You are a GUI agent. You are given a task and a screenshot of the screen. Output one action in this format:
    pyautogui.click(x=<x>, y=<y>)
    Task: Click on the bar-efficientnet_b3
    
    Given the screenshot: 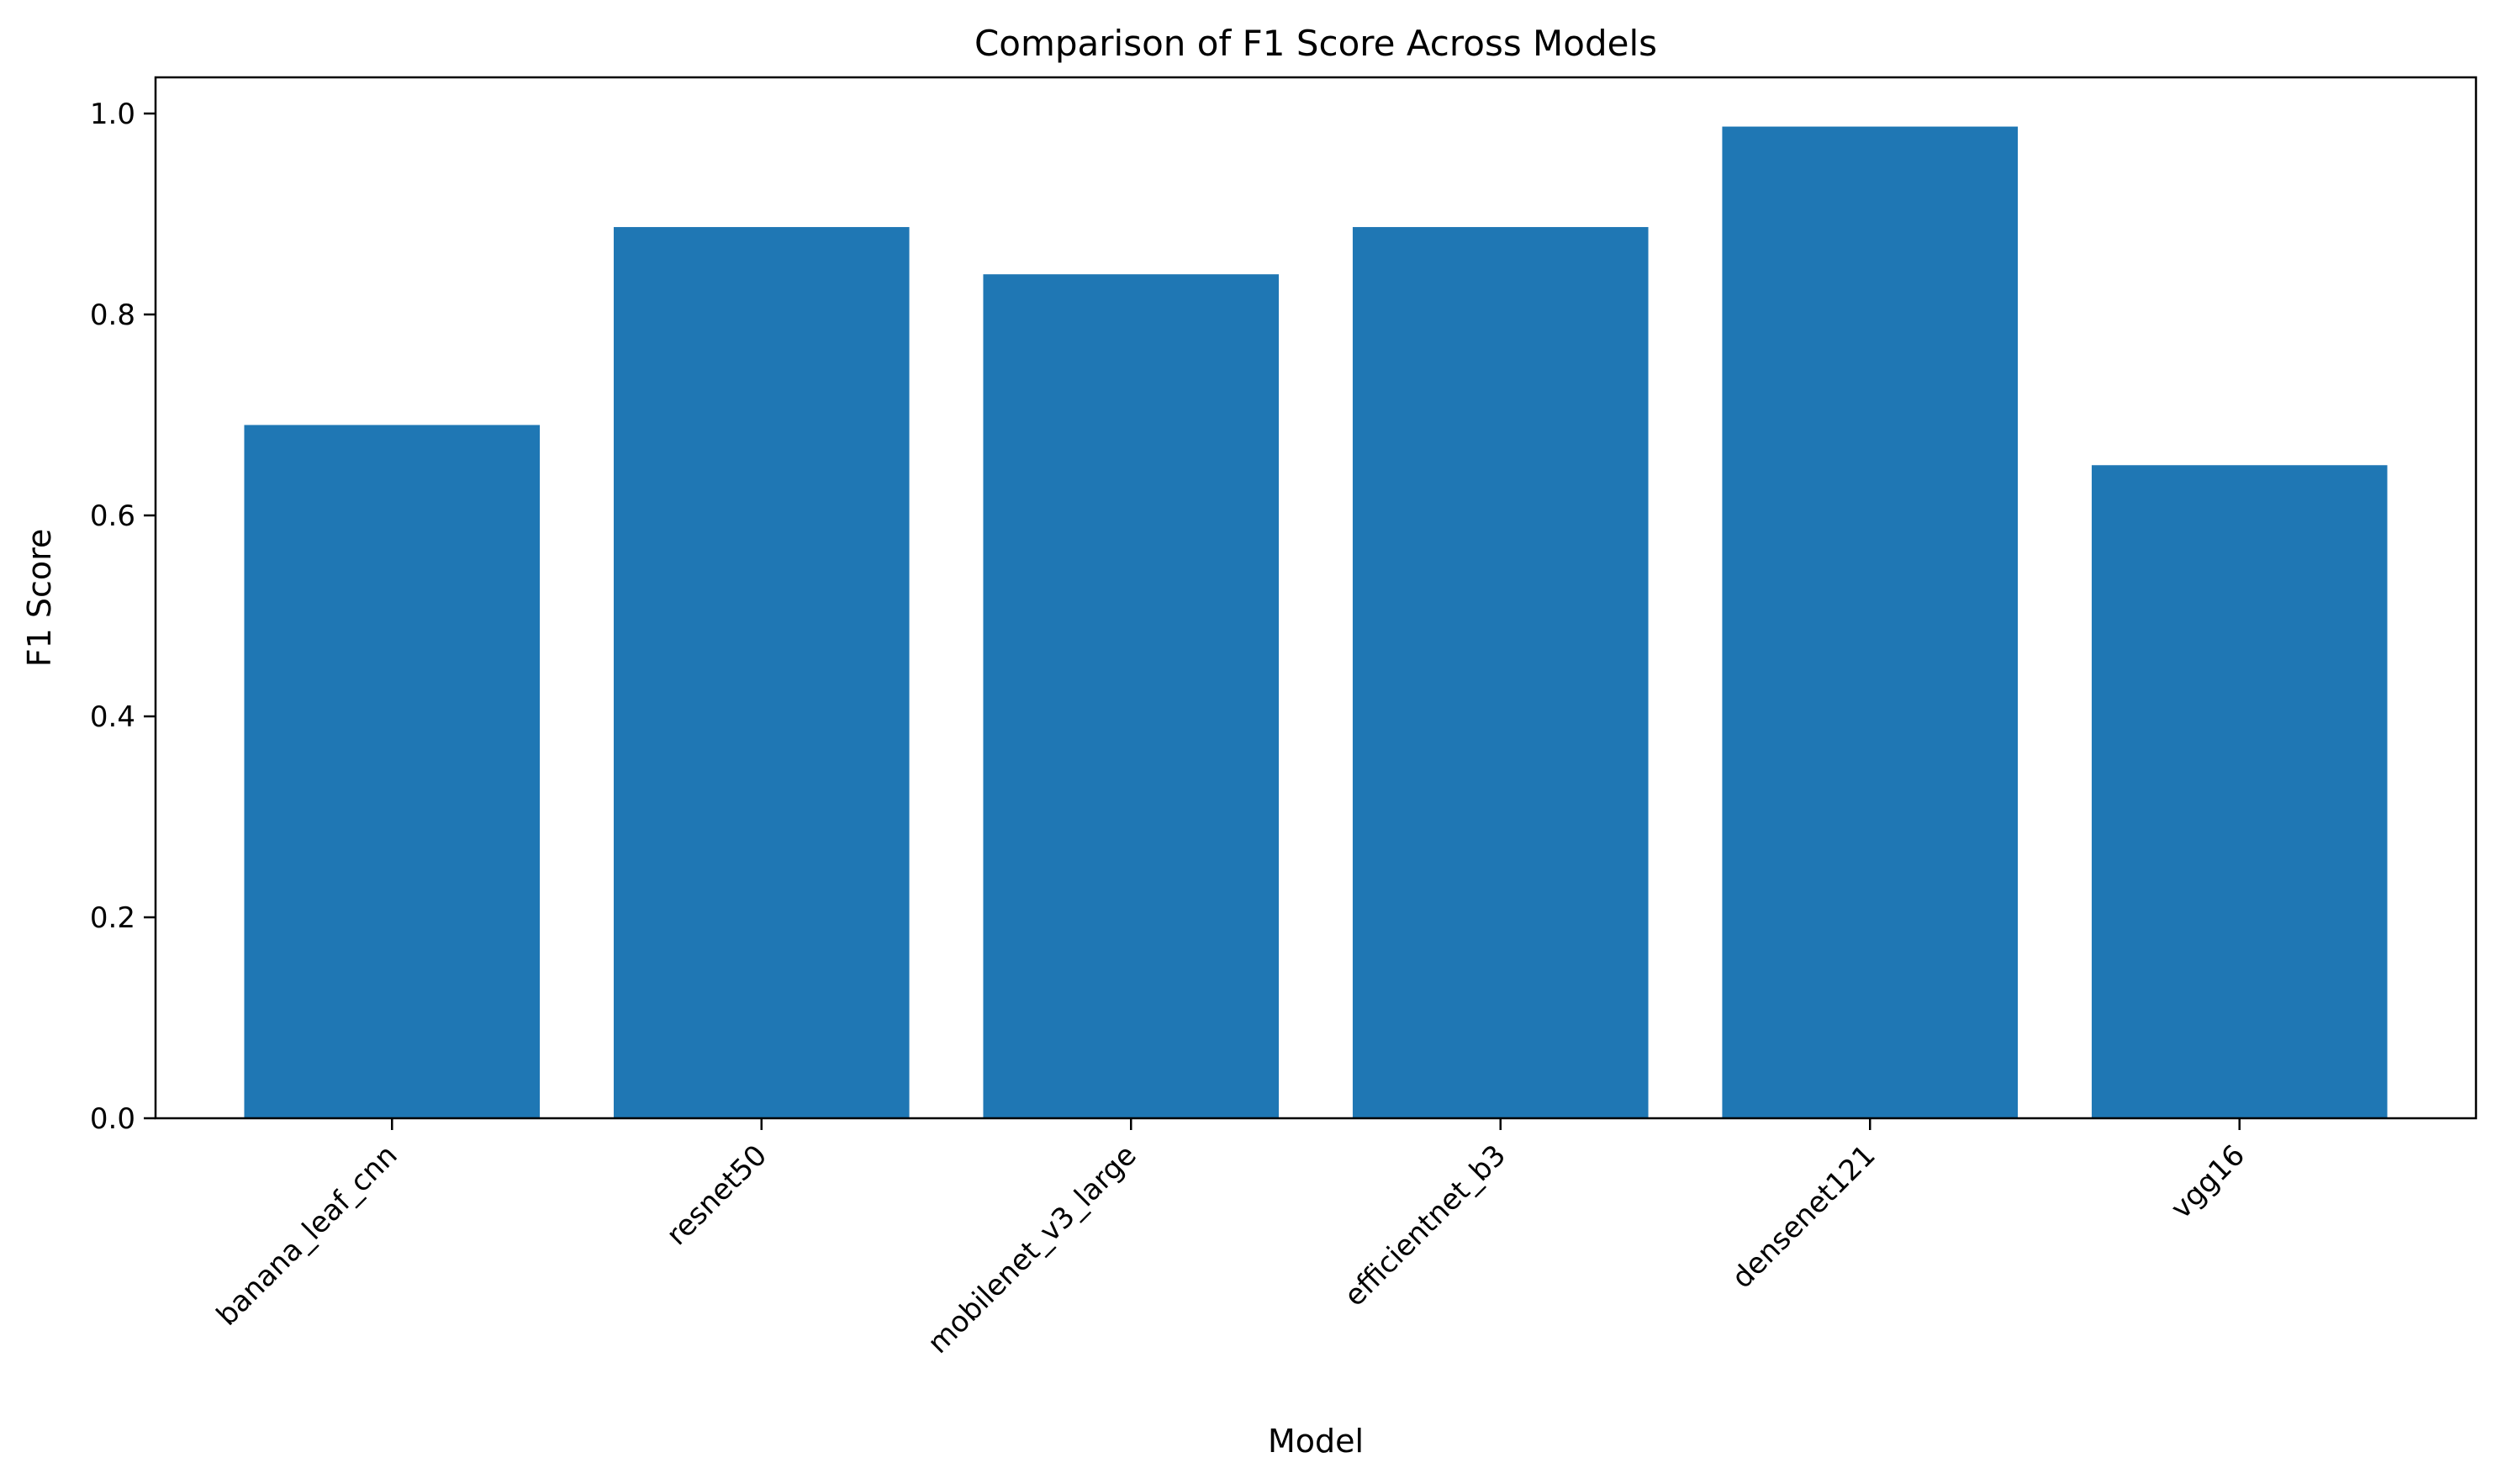 What is the action you would take?
    pyautogui.click(x=1500, y=672)
    